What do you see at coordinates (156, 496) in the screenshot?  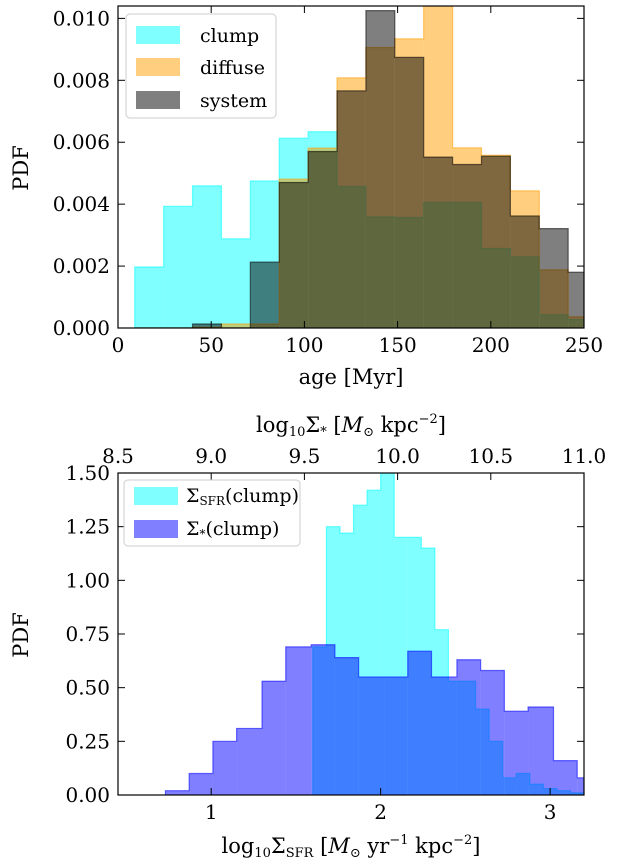 I see `legend-swatch-sigma-sfr` at bounding box center [156, 496].